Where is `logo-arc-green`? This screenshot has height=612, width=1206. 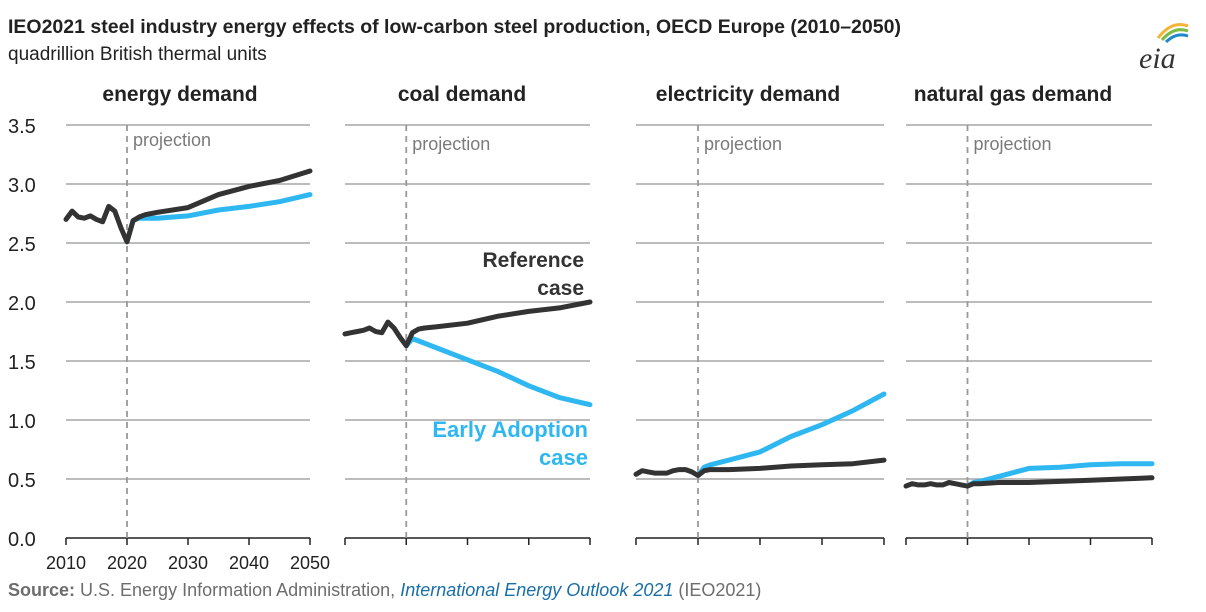 logo-arc-green is located at coordinates (1174, 35).